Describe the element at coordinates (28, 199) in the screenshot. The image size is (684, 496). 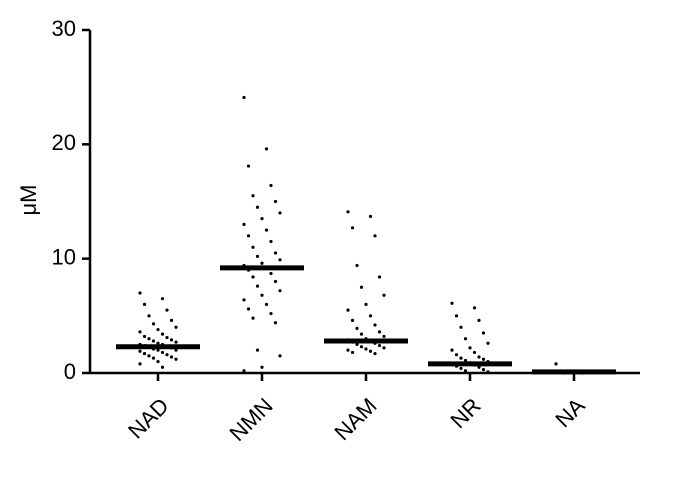
I see `y-axis-label: μM` at that location.